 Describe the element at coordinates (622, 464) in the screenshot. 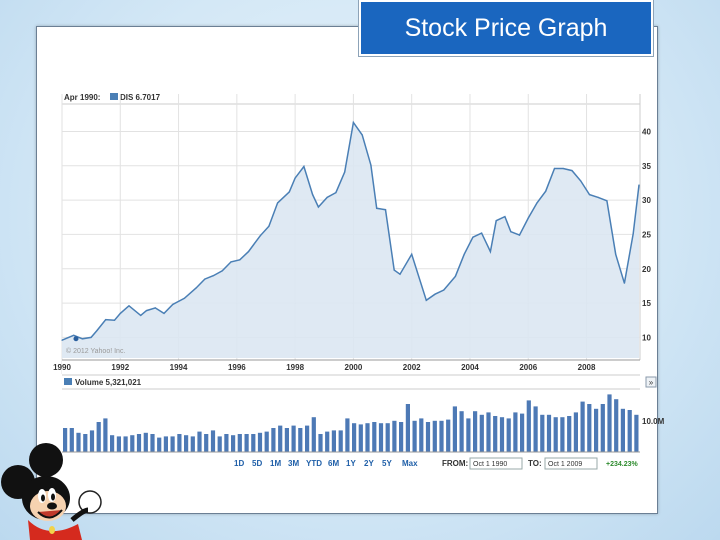

I see `percent-change: +234.23%` at that location.